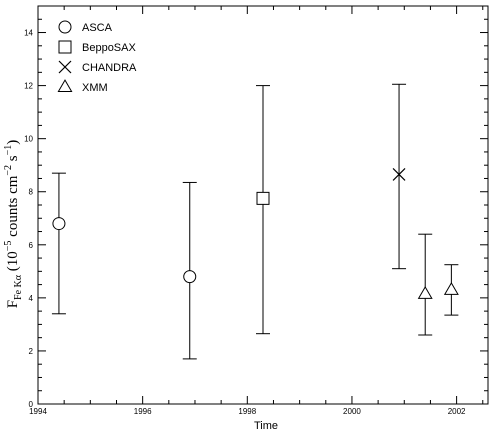 The width and height of the screenshot is (495, 432). What do you see at coordinates (31, 245) in the screenshot?
I see `y-tick-label: 6` at bounding box center [31, 245].